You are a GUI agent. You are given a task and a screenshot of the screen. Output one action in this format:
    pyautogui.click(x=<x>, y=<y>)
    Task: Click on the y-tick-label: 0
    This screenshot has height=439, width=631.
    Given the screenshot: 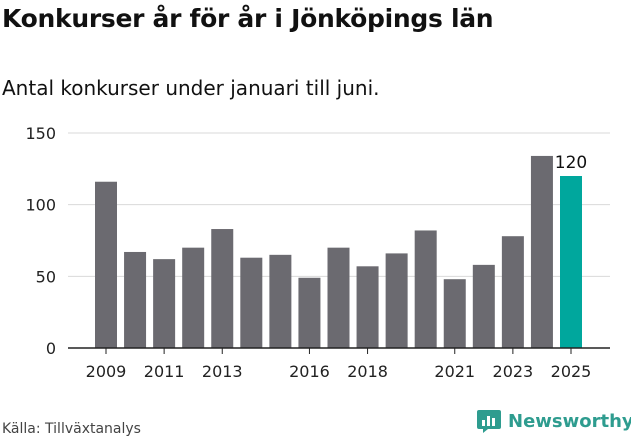 What is the action you would take?
    pyautogui.click(x=51, y=348)
    